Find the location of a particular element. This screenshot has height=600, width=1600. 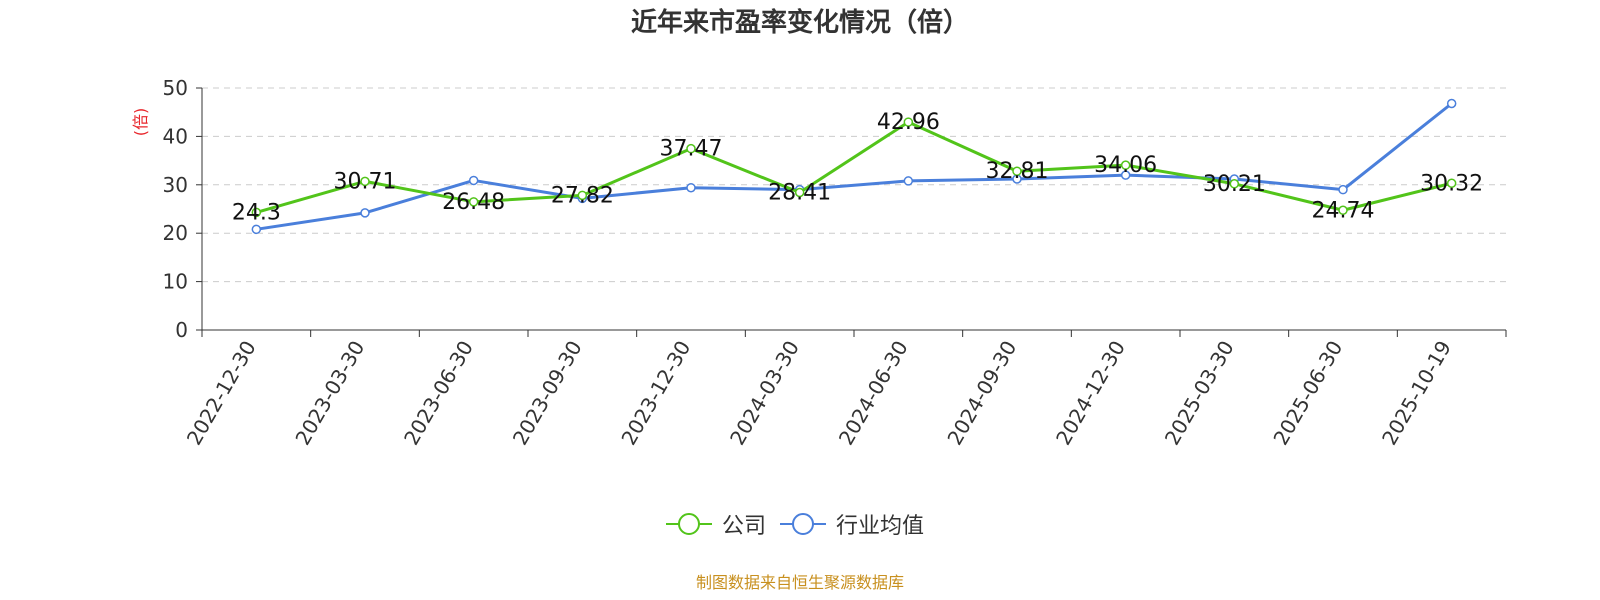

y-tick-label: 10 is located at coordinates (175, 282).